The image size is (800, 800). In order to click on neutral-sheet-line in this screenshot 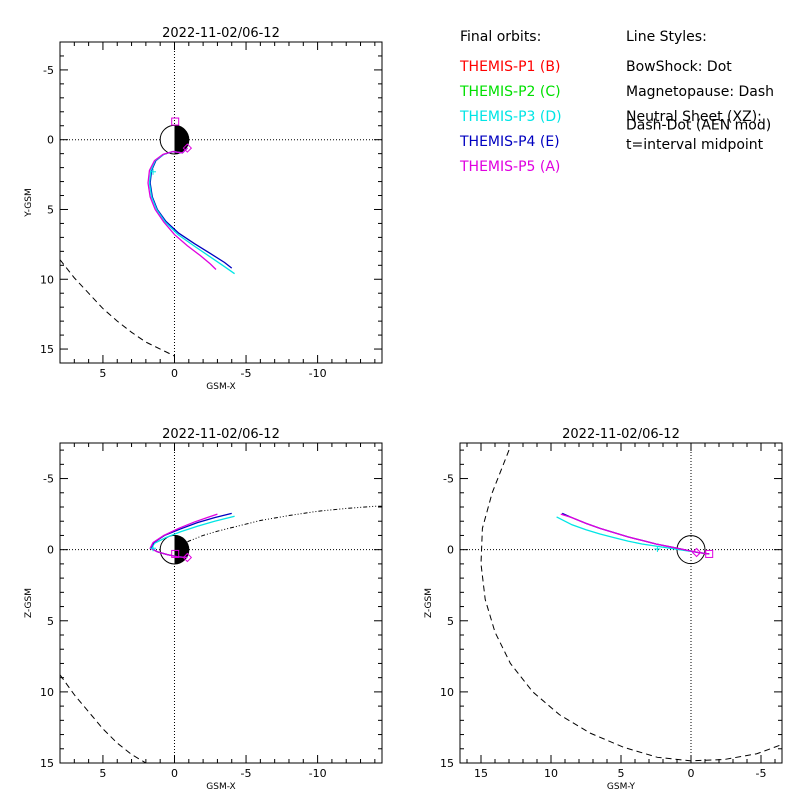, I will do `click(278, 528)`.